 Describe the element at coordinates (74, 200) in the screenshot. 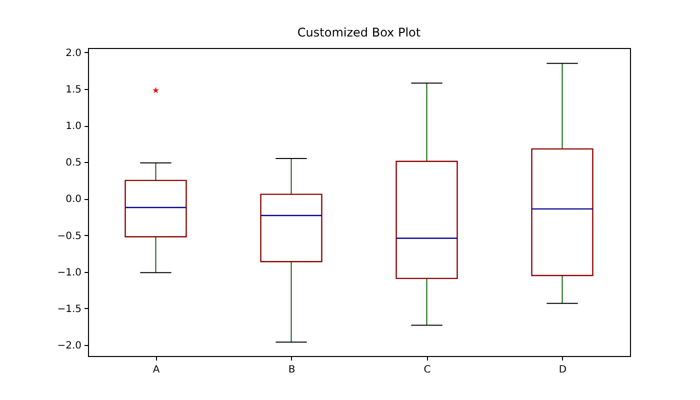

I see `y-tick-label: 0.0` at that location.